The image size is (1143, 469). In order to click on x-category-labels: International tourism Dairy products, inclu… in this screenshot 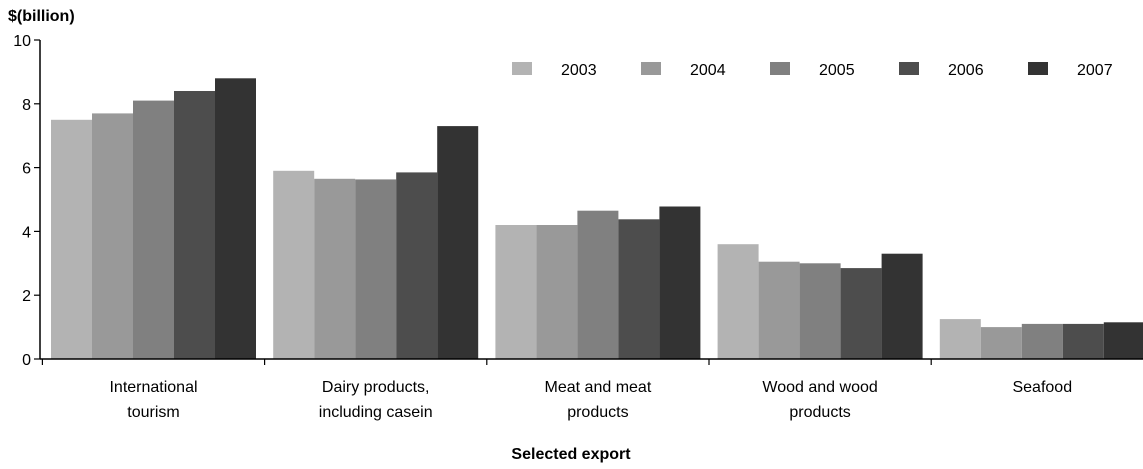, I will do `click(556, 390)`.